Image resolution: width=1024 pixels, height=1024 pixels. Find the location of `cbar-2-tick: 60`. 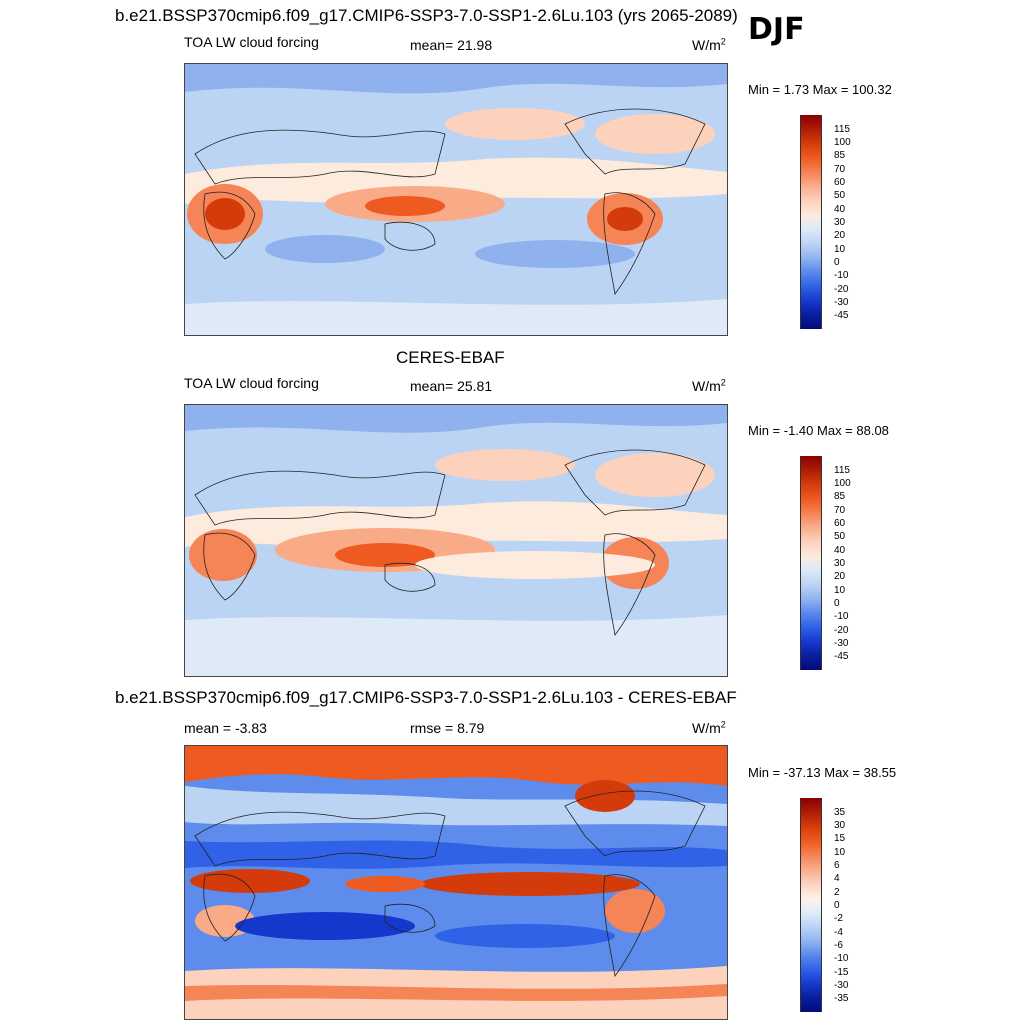

cbar-2-tick: 60 is located at coordinates (840, 523).